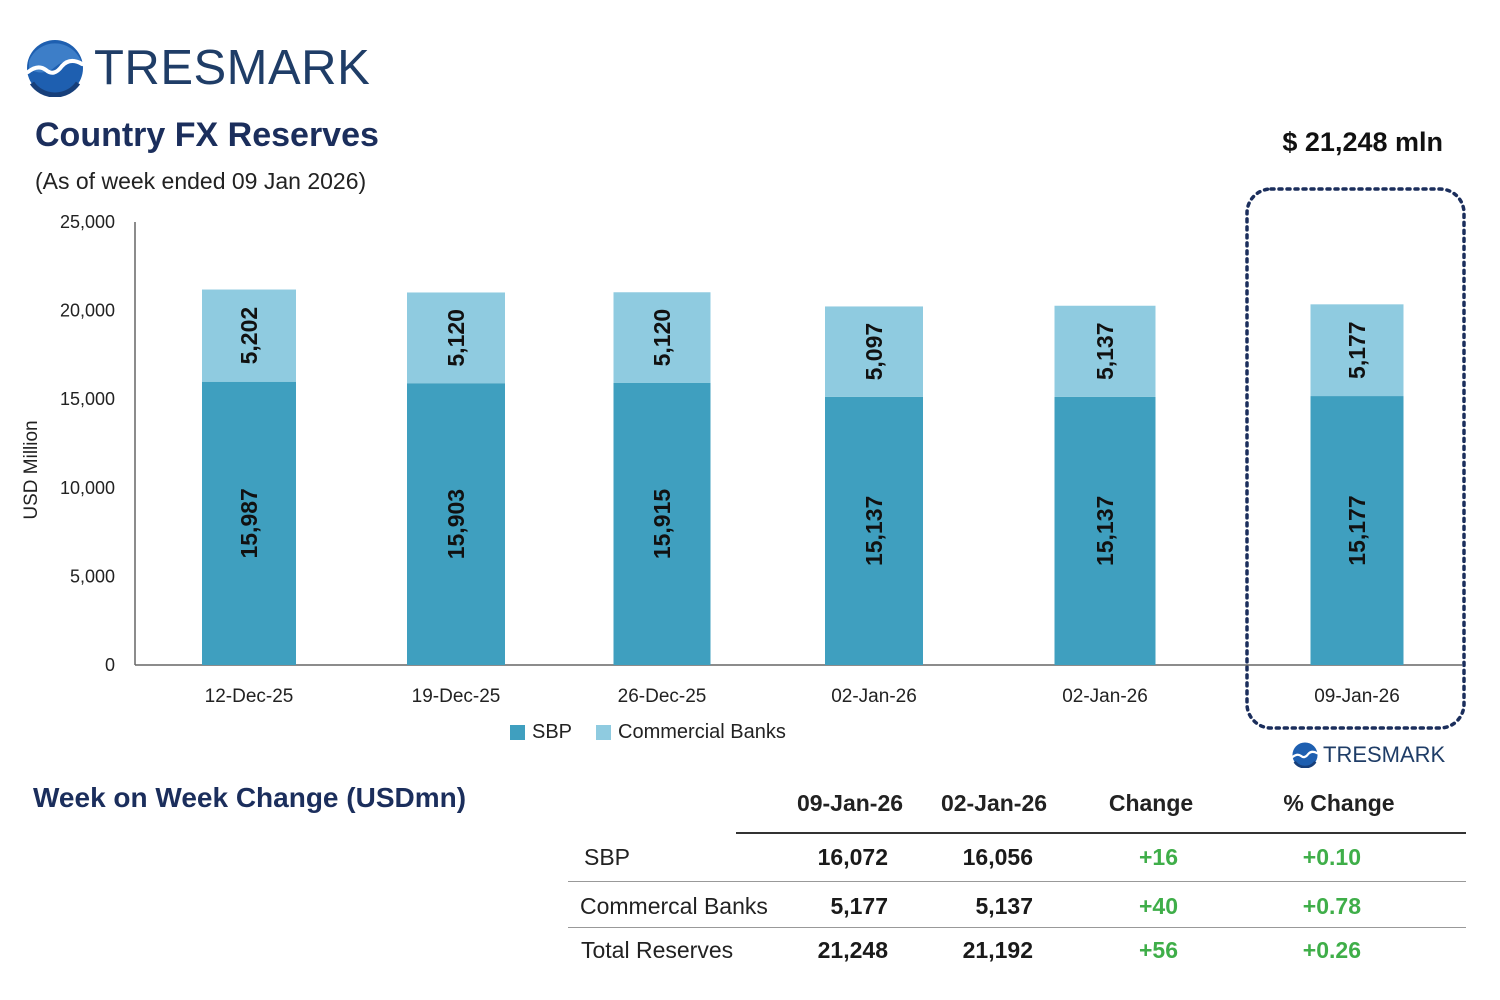  I want to click on legend-swatch-sbp, so click(517, 732).